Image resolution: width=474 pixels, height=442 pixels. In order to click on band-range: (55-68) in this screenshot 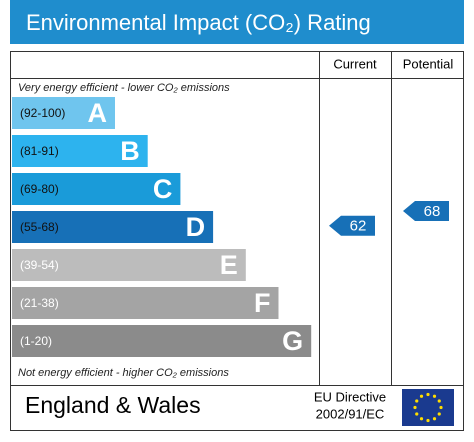, I will do `click(39, 227)`.